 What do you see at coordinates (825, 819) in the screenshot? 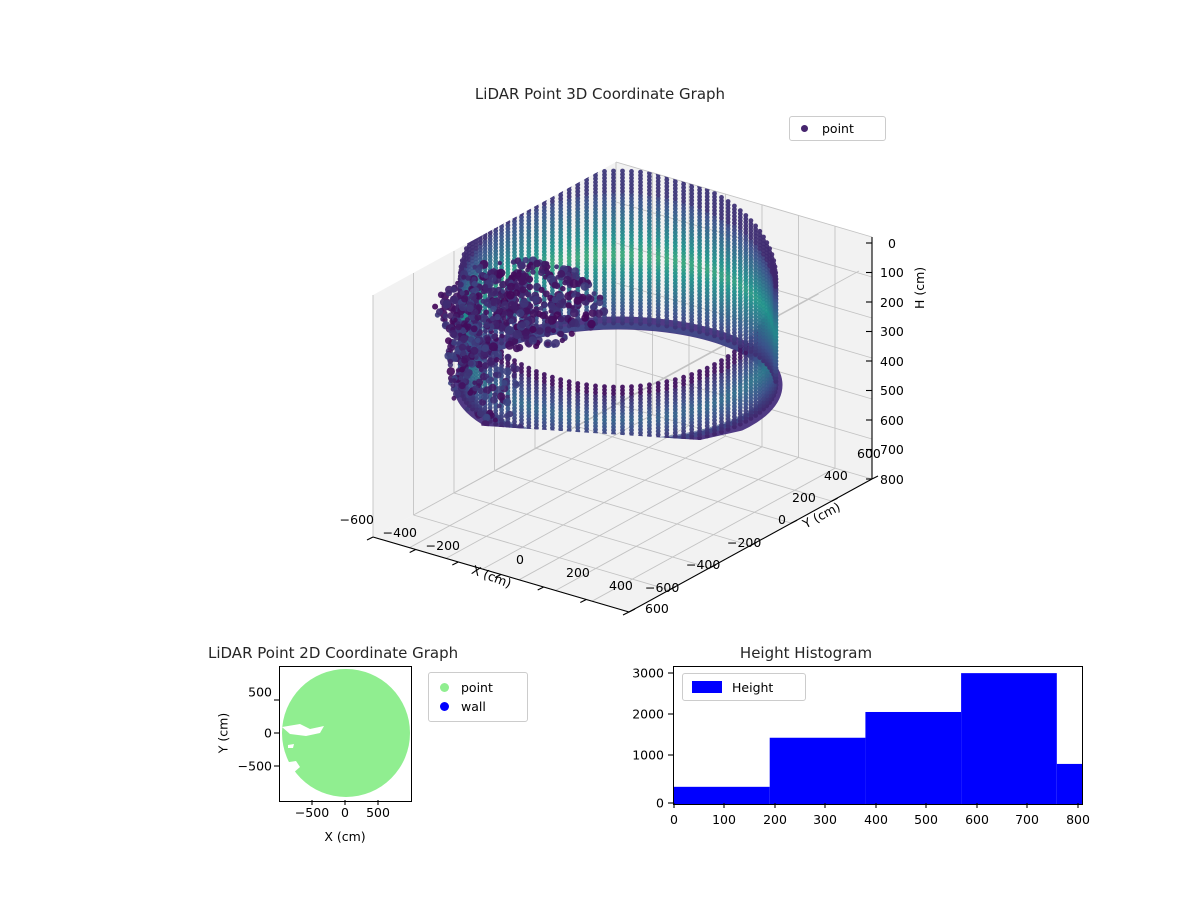
I see `x-tick-label: 300` at bounding box center [825, 819].